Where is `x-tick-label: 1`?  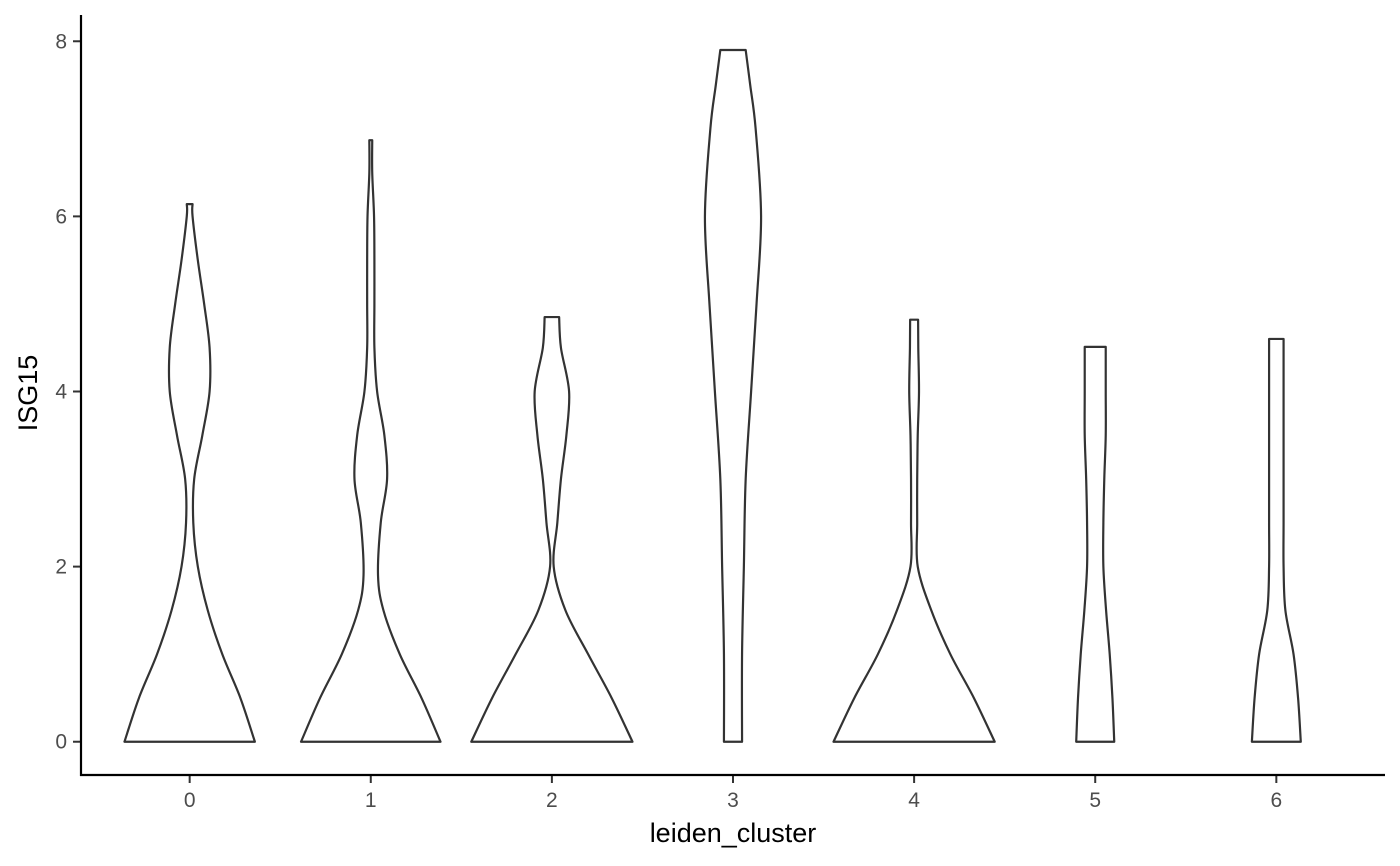
x-tick-label: 1 is located at coordinates (371, 800).